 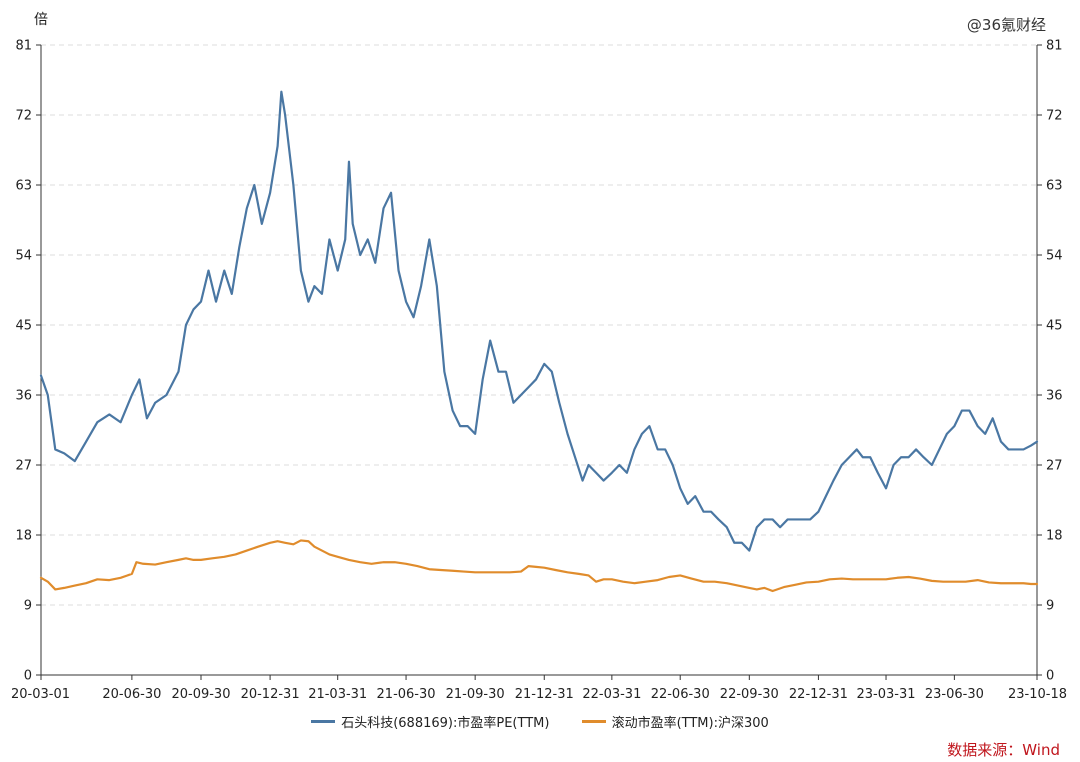 What do you see at coordinates (690, 723) in the screenshot?
I see `legend-label-csi300: 滚动市盈率(TTM):沪深300` at bounding box center [690, 723].